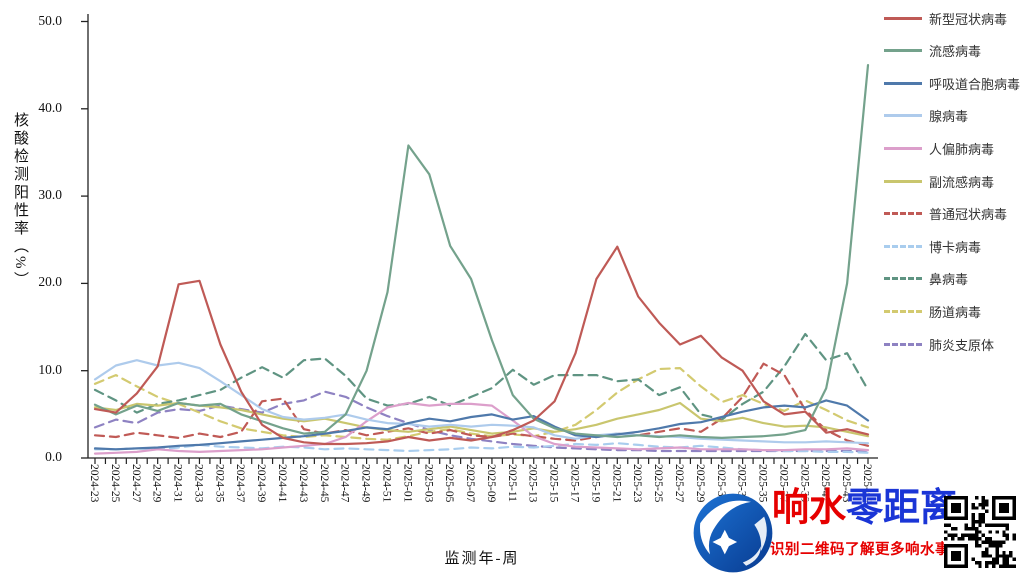 This screenshot has height=576, width=1024. Describe the element at coordinates (616, 483) in the screenshot. I see `x-tick-label: 2025-21` at that location.